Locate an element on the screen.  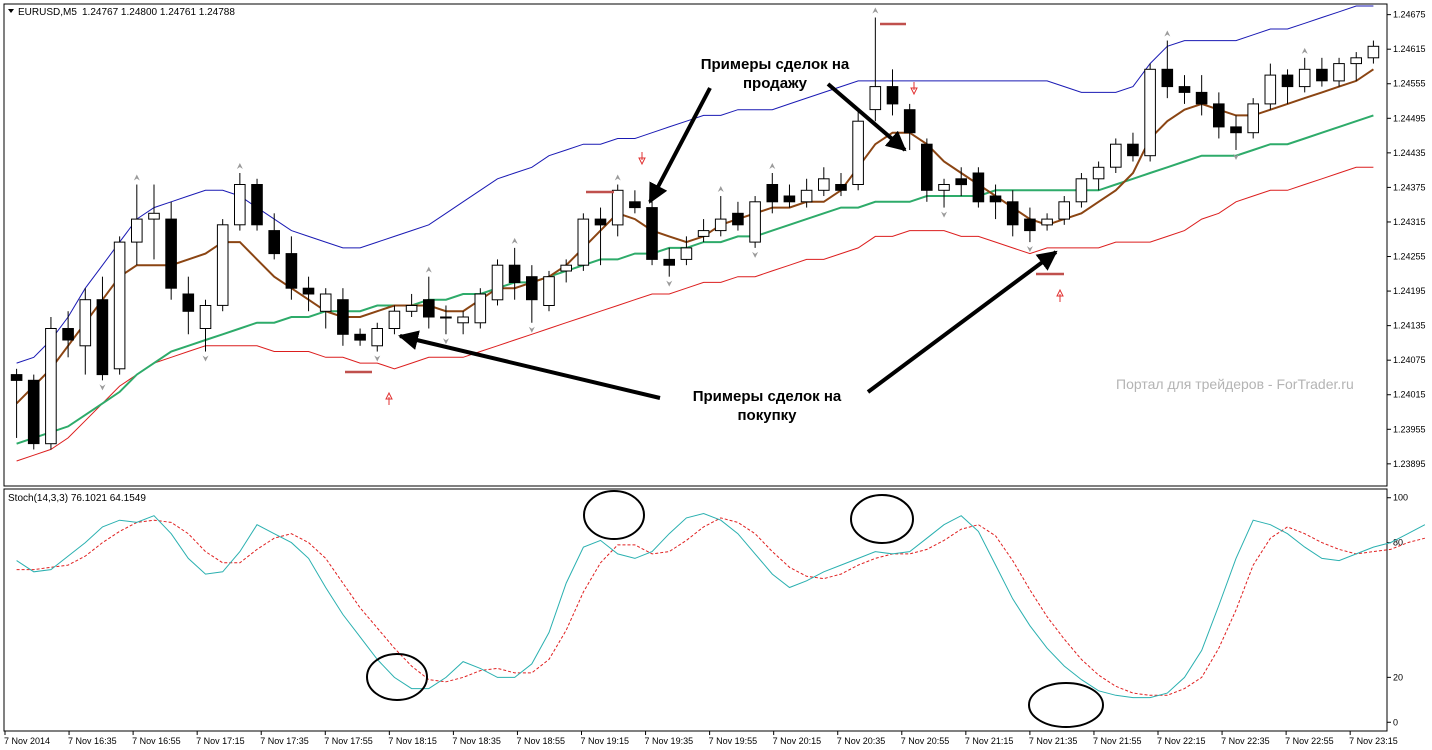
time-tick-label: 7 Nov 19:15 is located at coordinates (605, 741).